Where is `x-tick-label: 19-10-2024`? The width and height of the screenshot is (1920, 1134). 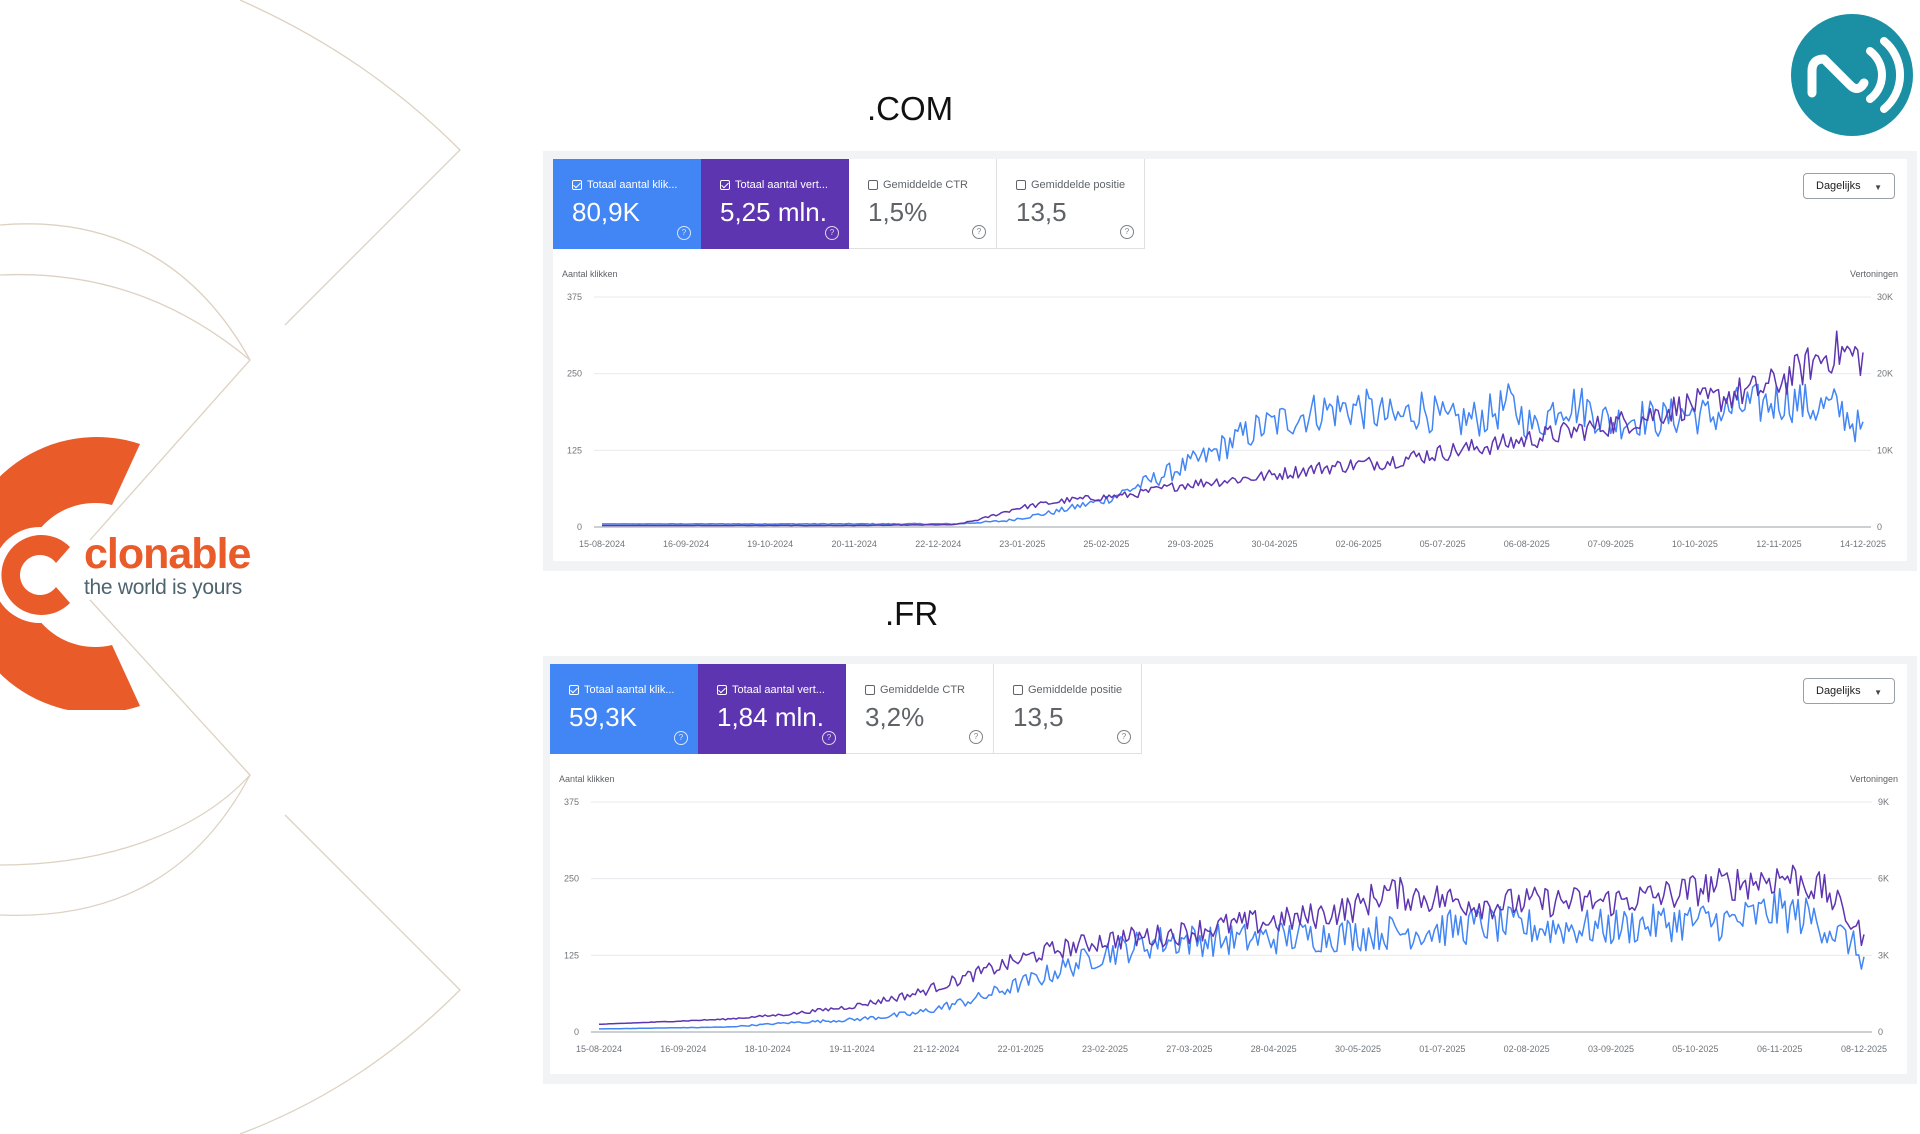
x-tick-label: 19-10-2024 is located at coordinates (770, 544).